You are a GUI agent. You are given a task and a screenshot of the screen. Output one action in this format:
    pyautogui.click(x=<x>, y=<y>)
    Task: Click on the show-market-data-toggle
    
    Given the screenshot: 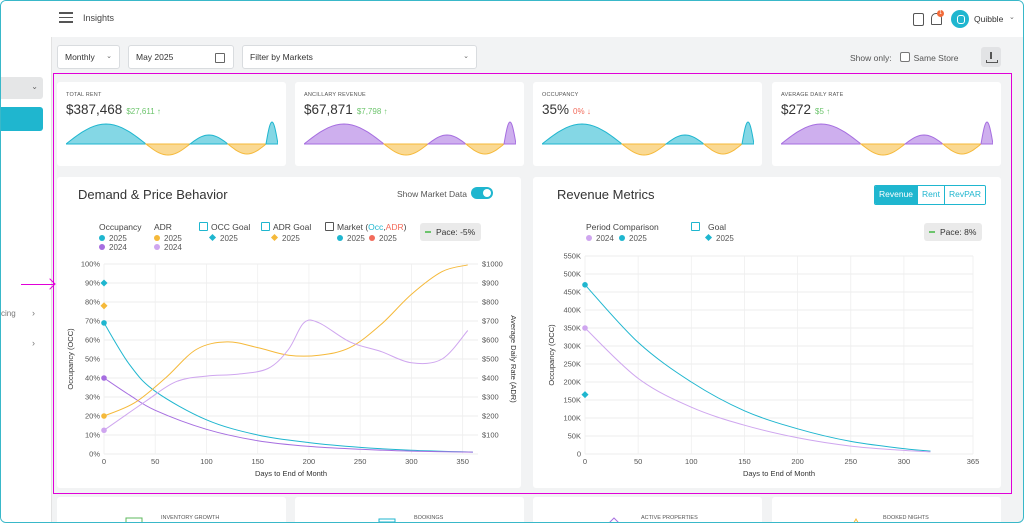 What is the action you would take?
    pyautogui.click(x=482, y=193)
    